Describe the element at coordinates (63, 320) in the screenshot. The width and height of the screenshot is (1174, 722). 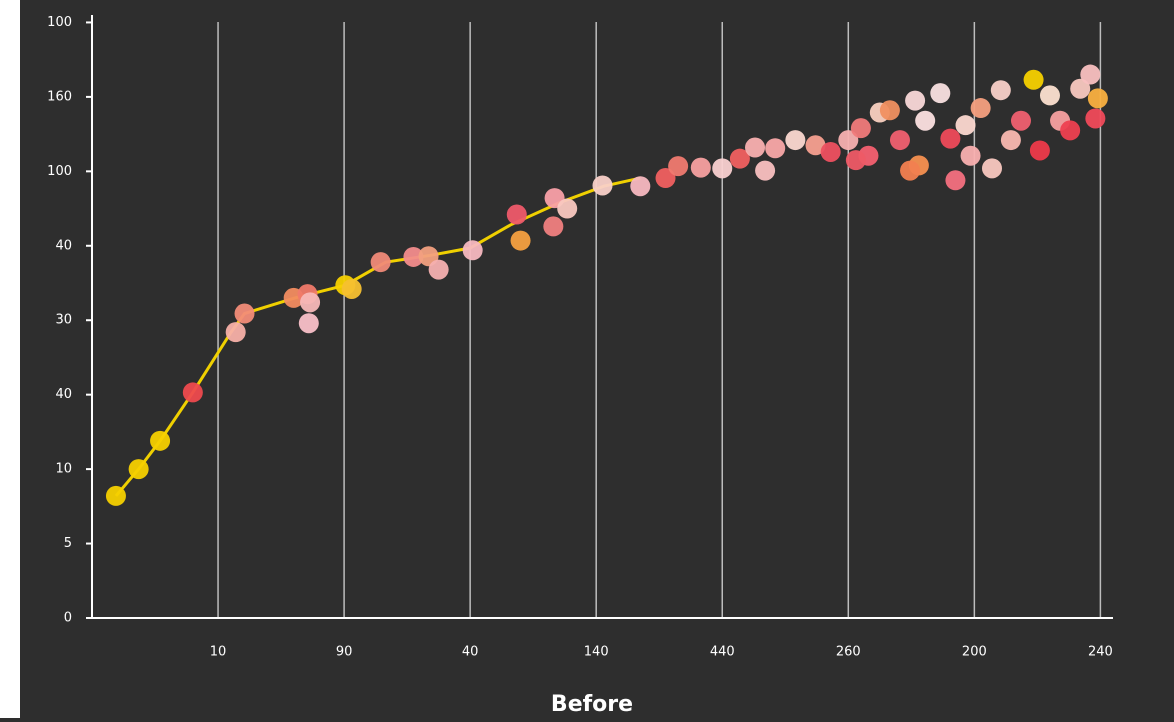
I see `y-tick-label: 30` at that location.